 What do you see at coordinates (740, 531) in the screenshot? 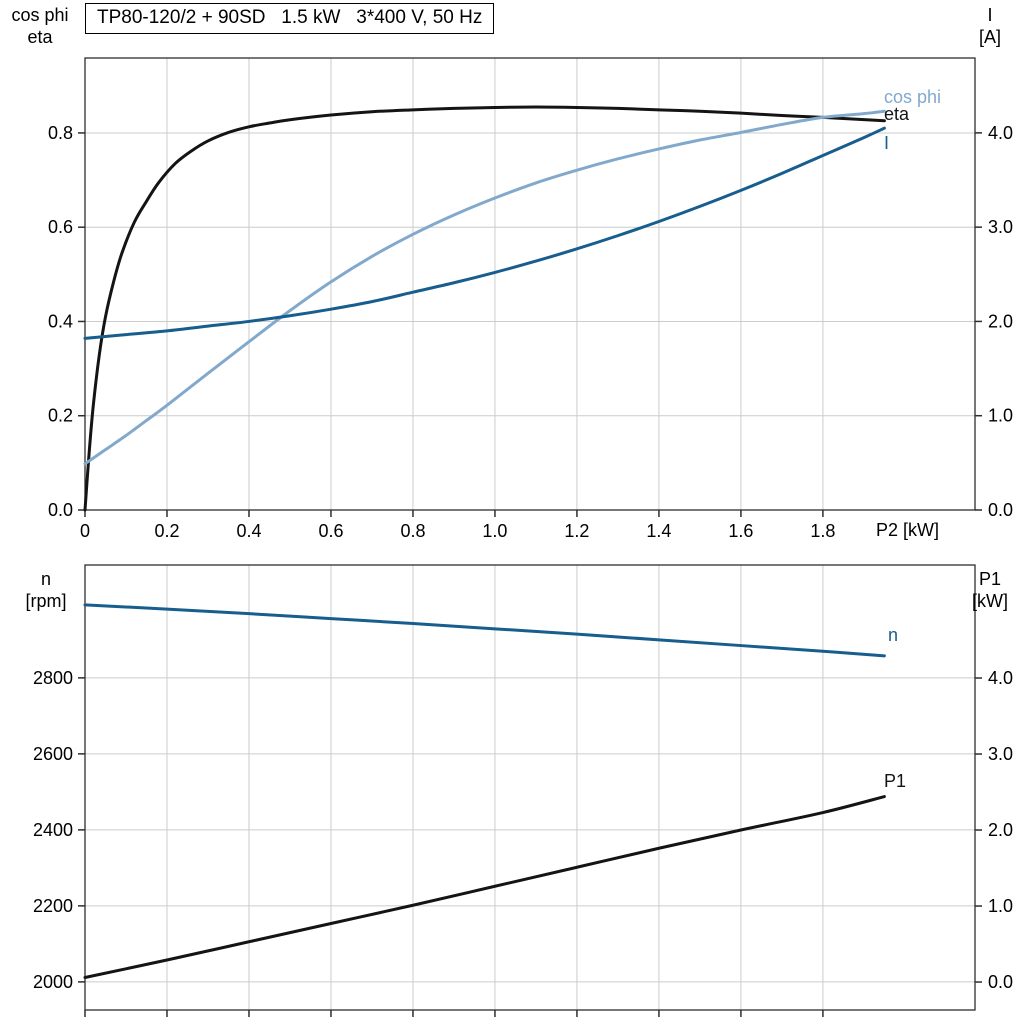
I see `x-axis-tick-label: 1.6` at bounding box center [740, 531].